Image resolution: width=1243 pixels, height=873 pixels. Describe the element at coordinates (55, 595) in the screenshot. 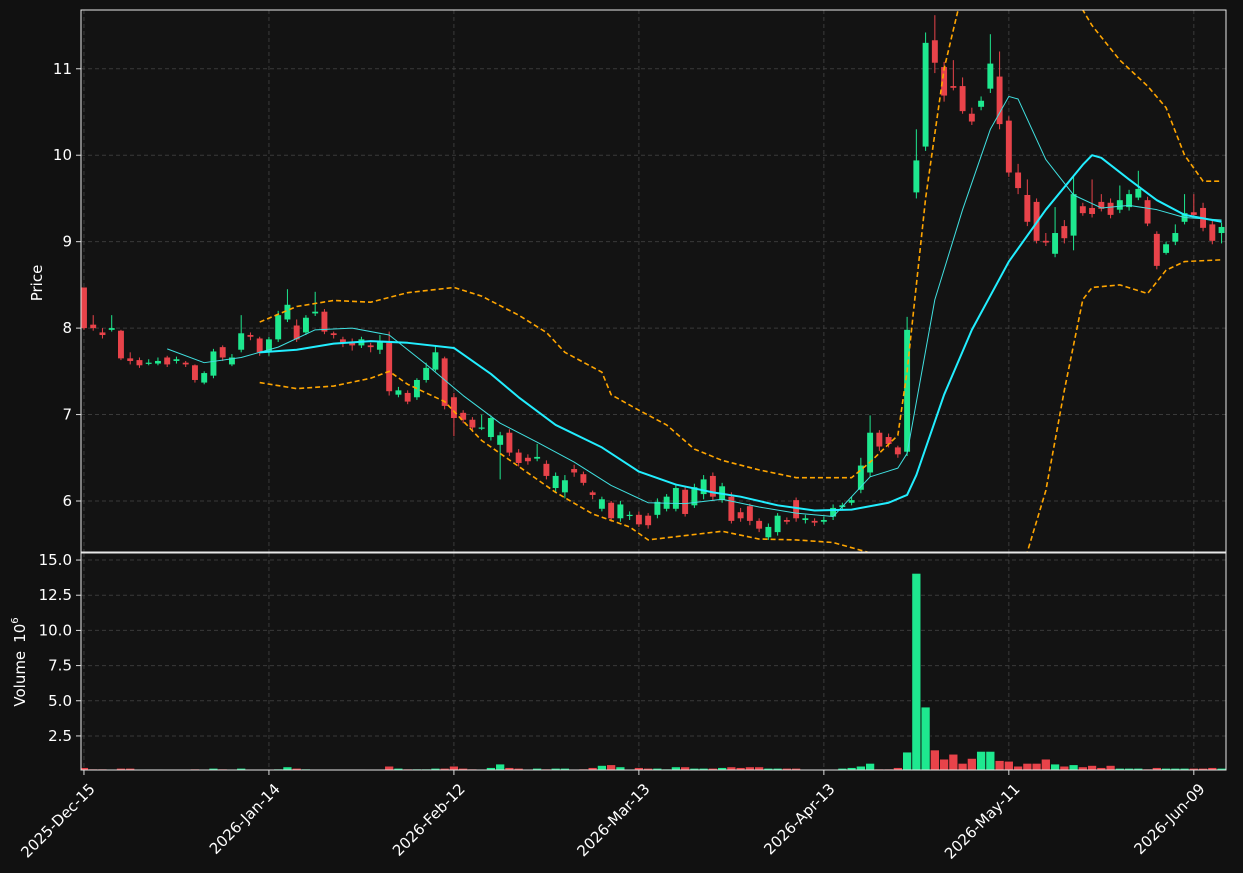

I see `volume-tick-label: 12.5` at that location.